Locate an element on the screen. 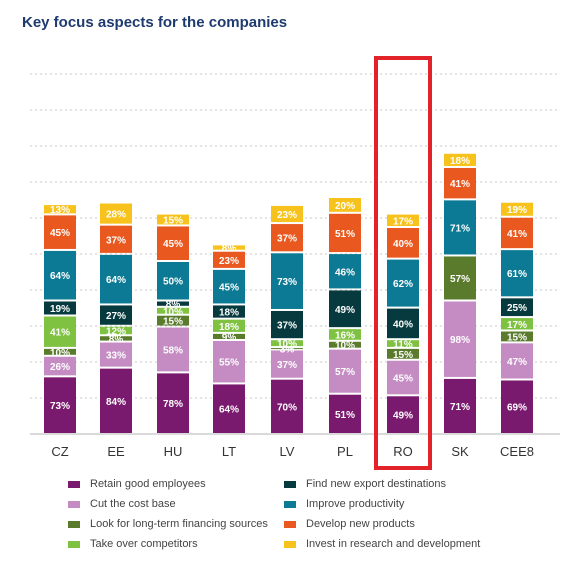 The image size is (579, 579). data-label: 20% is located at coordinates (345, 206).